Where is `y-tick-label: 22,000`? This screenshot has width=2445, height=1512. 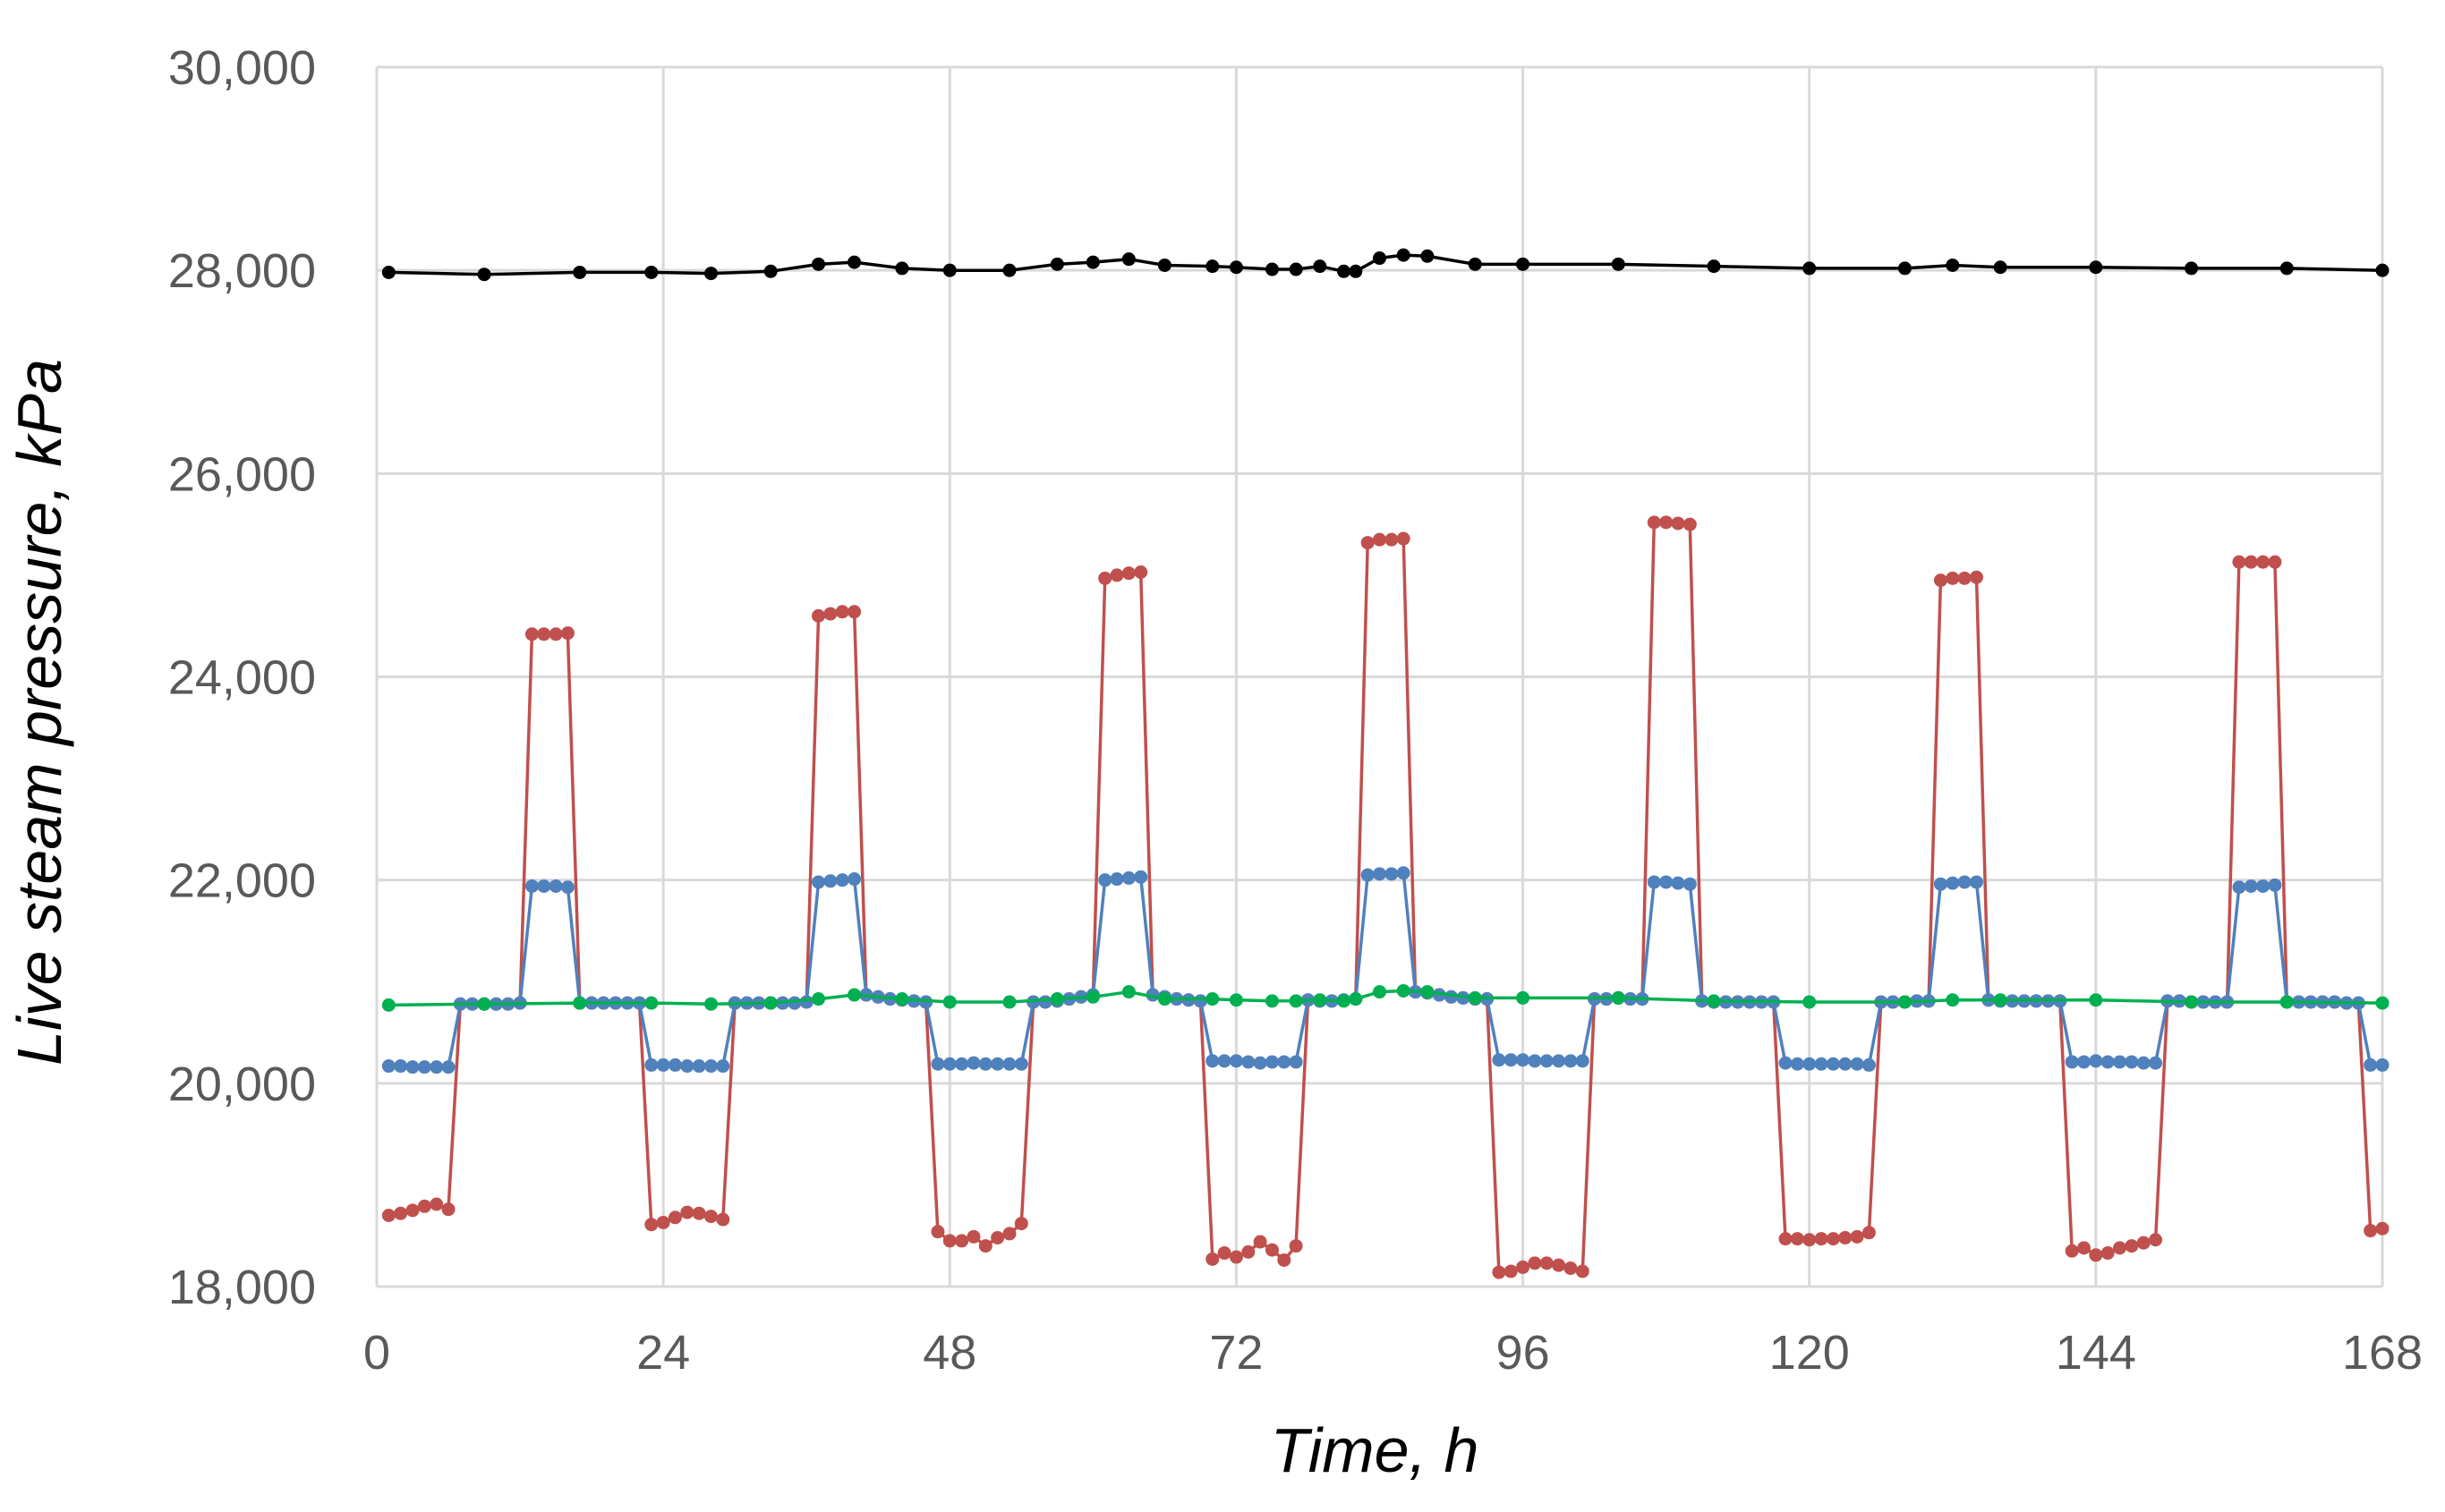
y-tick-label: 22,000 is located at coordinates (242, 881).